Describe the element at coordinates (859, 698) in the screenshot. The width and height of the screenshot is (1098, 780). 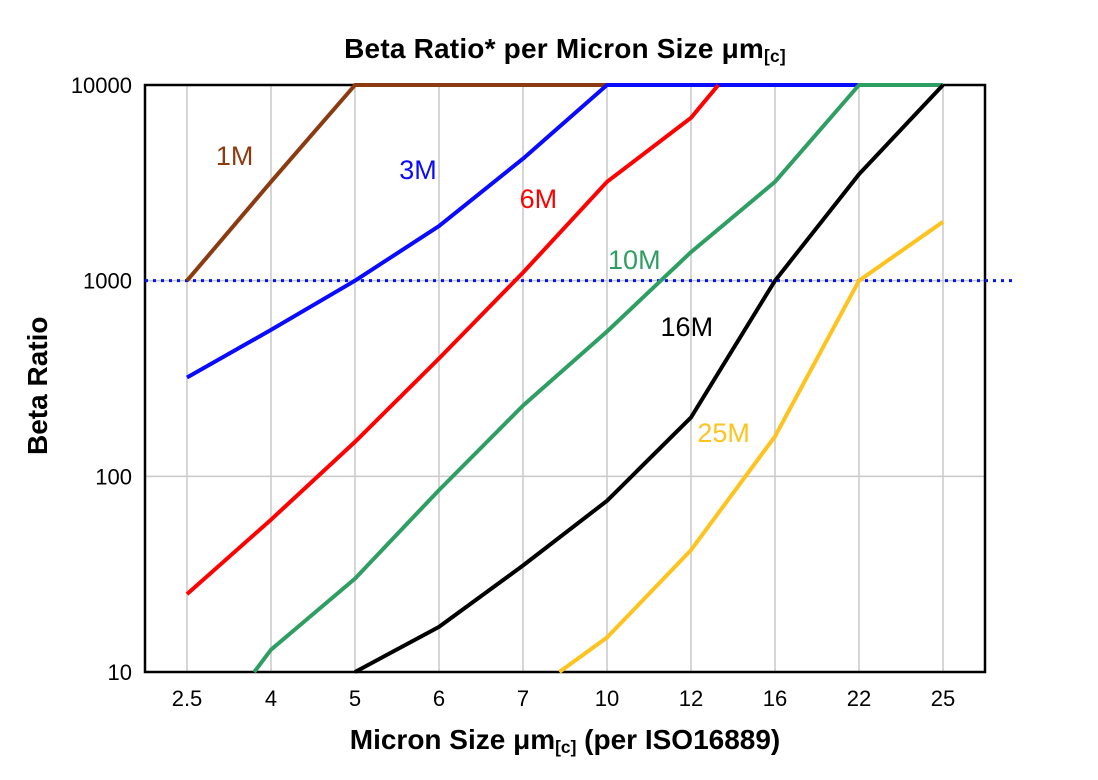
I see `x-tick-label-22: 22` at that location.